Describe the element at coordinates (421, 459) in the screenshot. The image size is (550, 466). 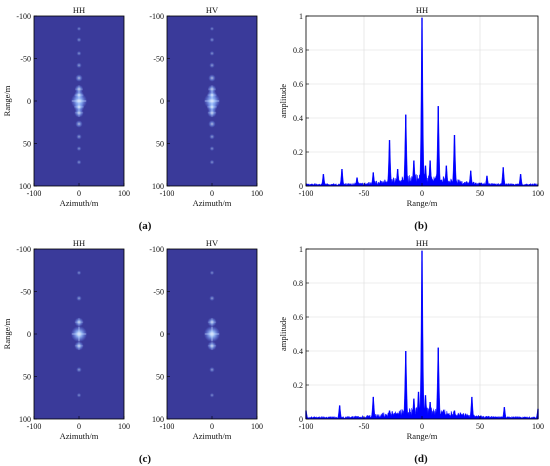
I see `panel-label-d: (d)` at that location.